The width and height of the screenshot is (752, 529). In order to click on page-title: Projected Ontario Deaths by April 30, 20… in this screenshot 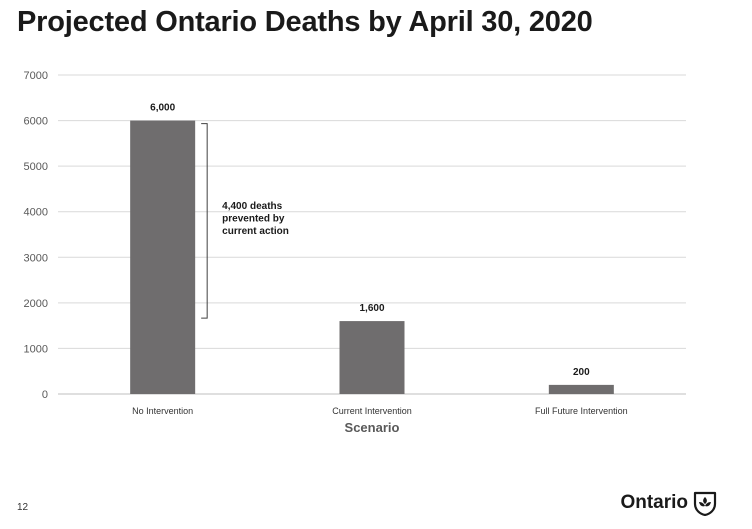, I will do `click(305, 22)`.